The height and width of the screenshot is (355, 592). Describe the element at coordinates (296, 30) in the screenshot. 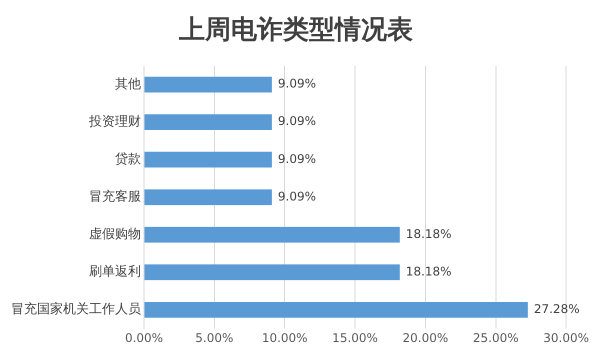

I see `chart-title: 上周电诈类型情况表` at that location.